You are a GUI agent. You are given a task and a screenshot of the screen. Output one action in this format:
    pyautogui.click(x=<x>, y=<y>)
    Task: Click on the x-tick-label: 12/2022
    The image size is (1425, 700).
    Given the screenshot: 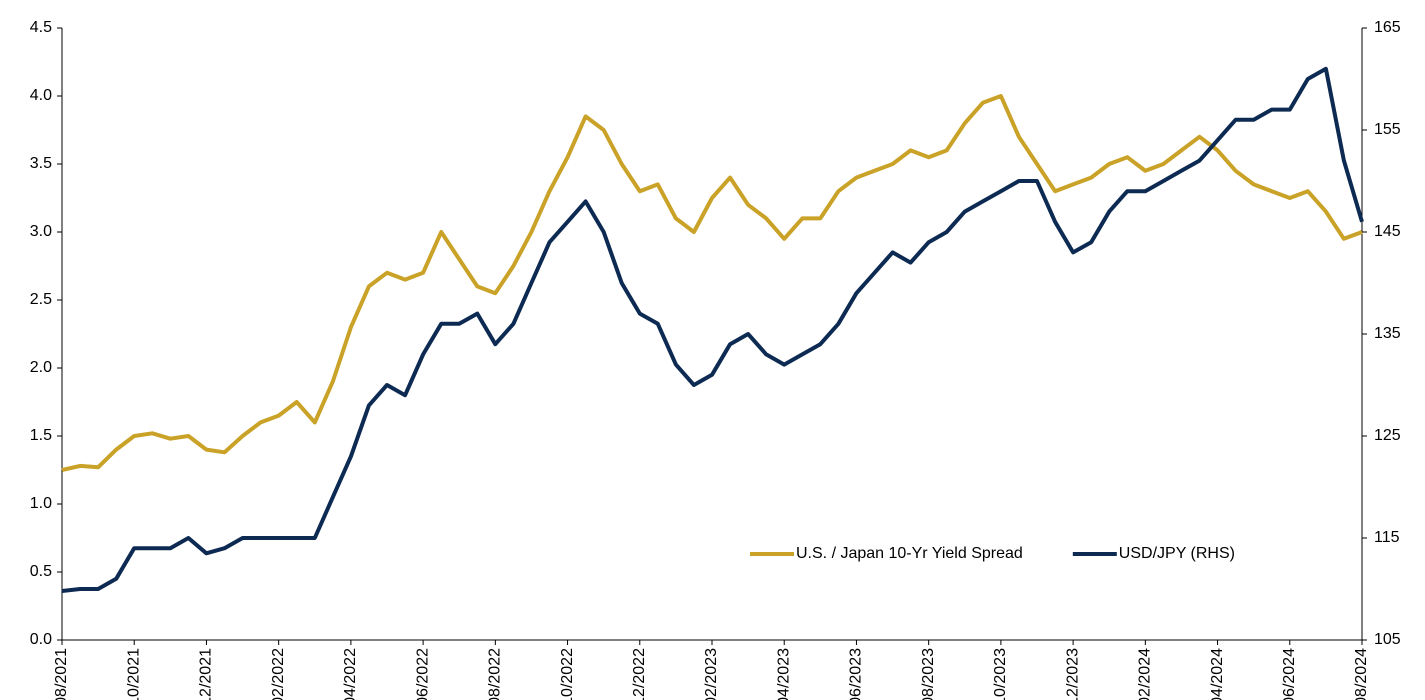 What is the action you would take?
    pyautogui.click(x=639, y=674)
    